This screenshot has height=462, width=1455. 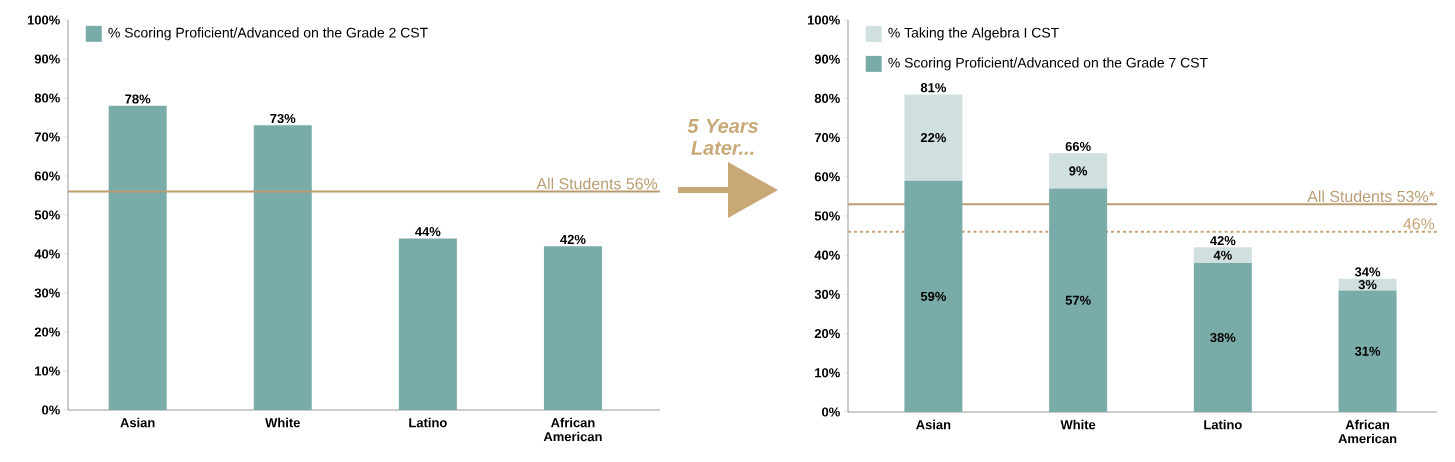 I want to click on data-label: 9%, so click(x=1078, y=171).